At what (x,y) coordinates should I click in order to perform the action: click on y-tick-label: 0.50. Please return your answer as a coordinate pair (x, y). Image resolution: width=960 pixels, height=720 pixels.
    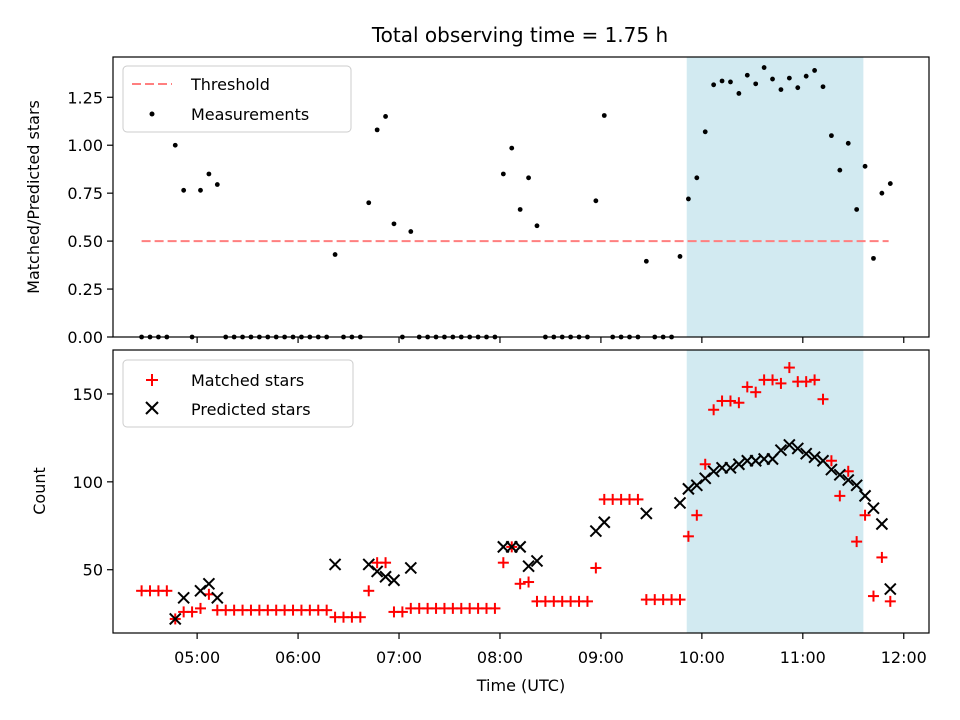
    Looking at the image, I should click on (85, 241).